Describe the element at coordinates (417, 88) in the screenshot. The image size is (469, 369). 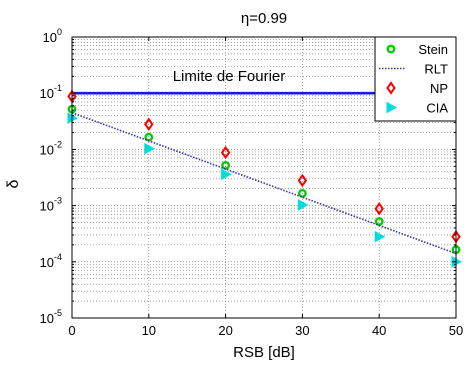
I see `legend-item-np: NP` at that location.